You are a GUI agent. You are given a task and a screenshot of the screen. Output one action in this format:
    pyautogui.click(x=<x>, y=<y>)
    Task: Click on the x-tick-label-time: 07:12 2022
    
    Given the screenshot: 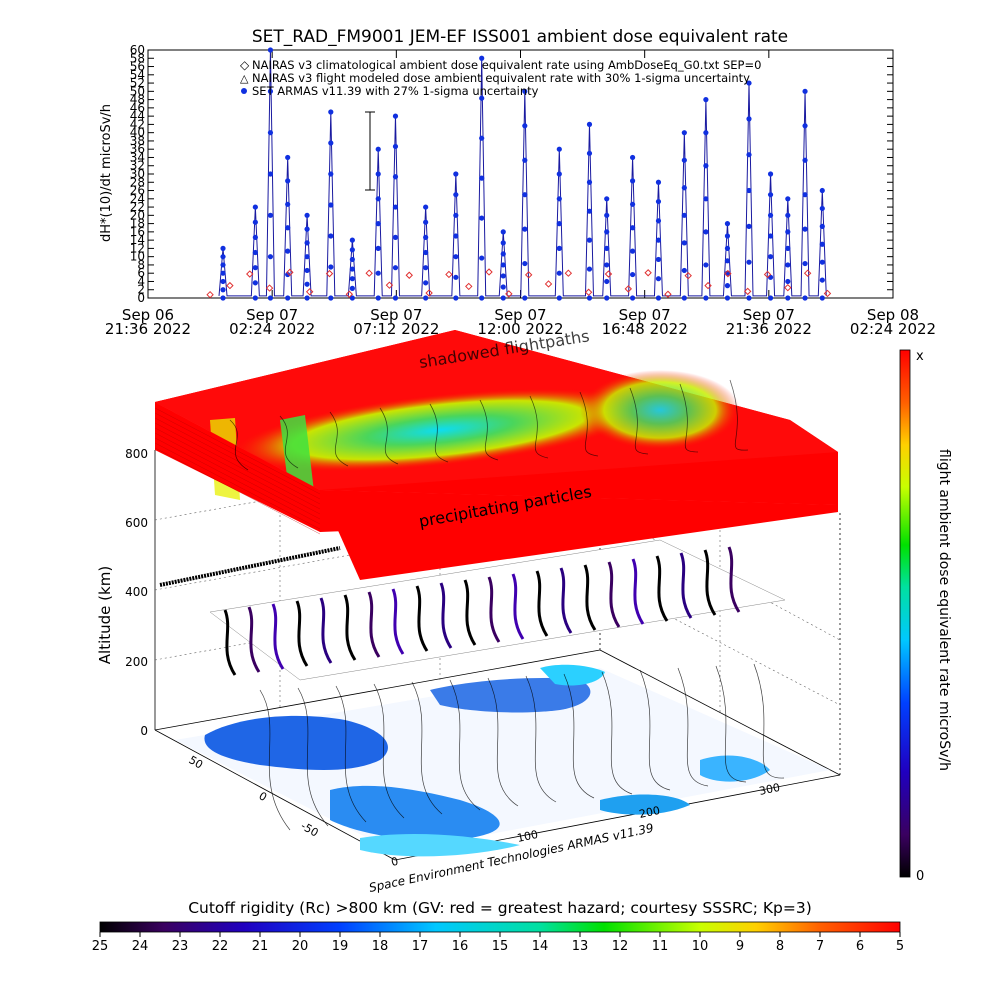 What is the action you would take?
    pyautogui.click(x=396, y=329)
    